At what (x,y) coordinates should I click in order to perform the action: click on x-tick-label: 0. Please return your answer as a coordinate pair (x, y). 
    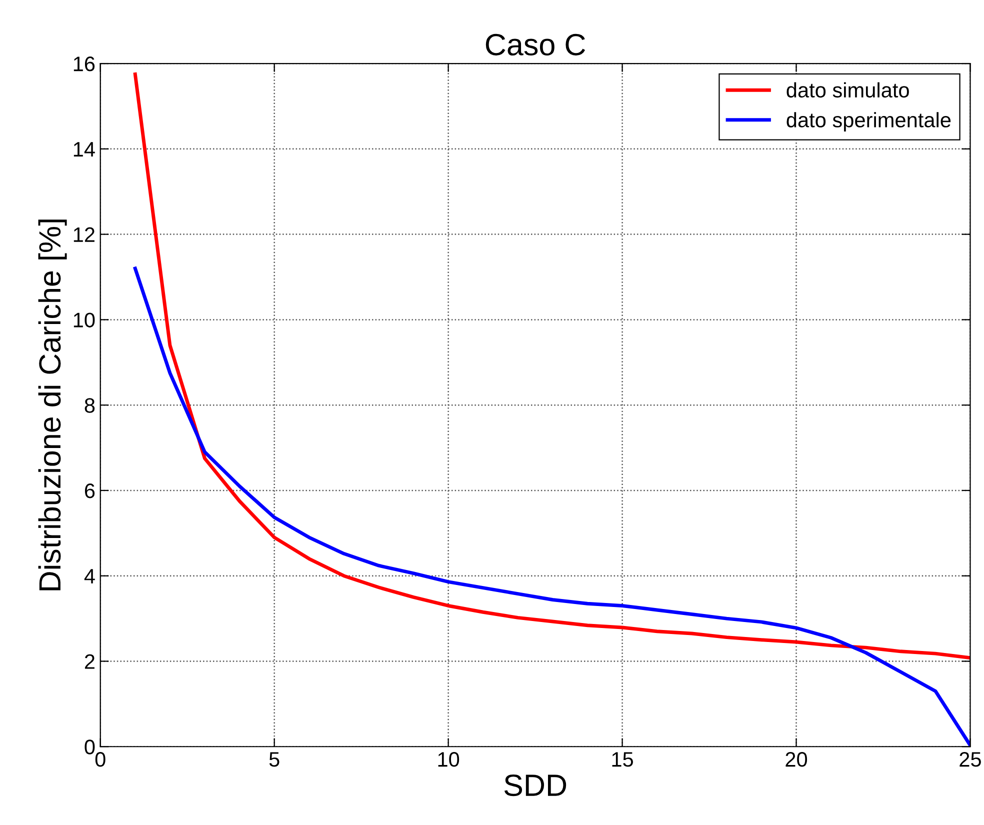
    Looking at the image, I should click on (100, 759).